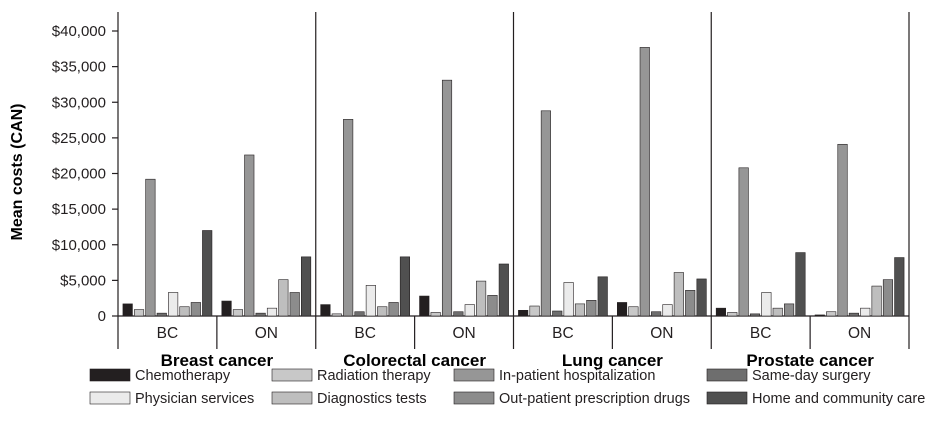 The width and height of the screenshot is (939, 422). What do you see at coordinates (382, 311) in the screenshot?
I see `bar-diagnostics-tests-colorectal-cancer-bc` at bounding box center [382, 311].